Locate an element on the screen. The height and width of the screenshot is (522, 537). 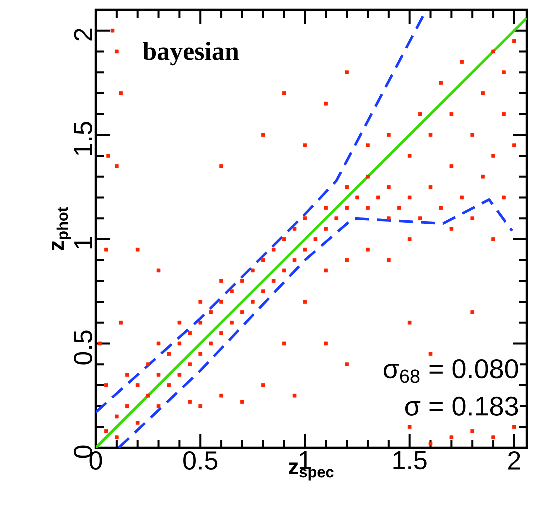
y-tick-label: 1 is located at coordinates (83, 243).